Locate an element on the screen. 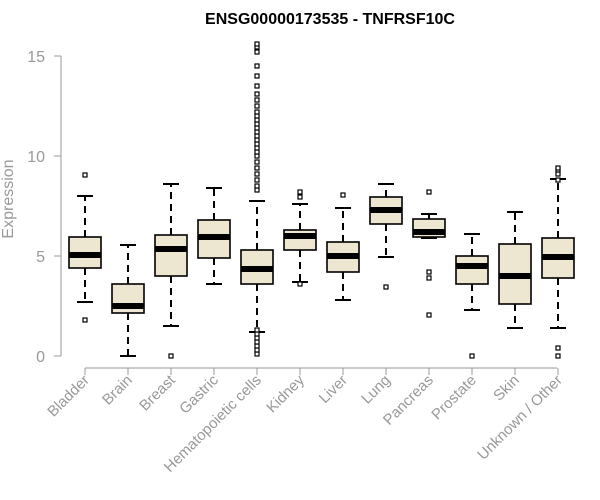  chart-title: ENSG00000173535 - TNFRSF10C is located at coordinates (330, 19).